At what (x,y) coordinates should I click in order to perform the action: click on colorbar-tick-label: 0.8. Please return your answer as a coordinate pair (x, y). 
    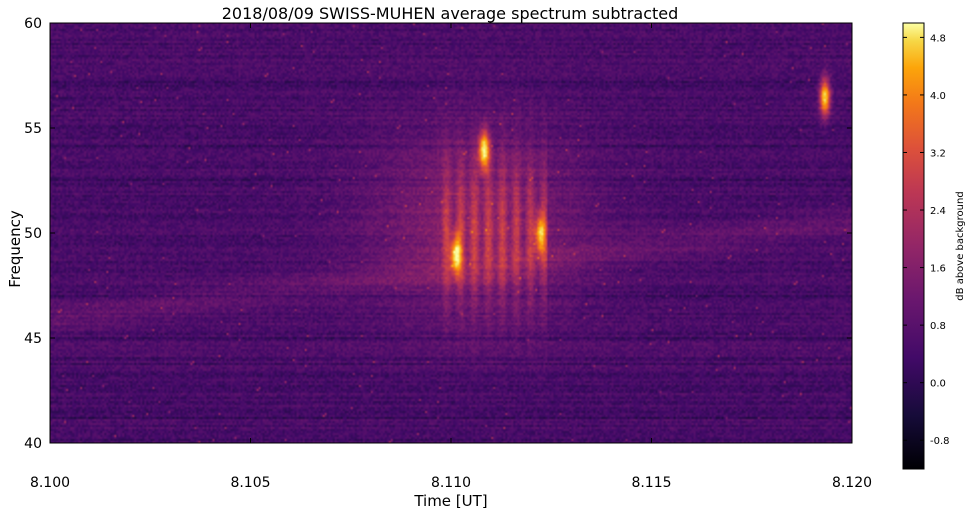
    Looking at the image, I should click on (938, 326).